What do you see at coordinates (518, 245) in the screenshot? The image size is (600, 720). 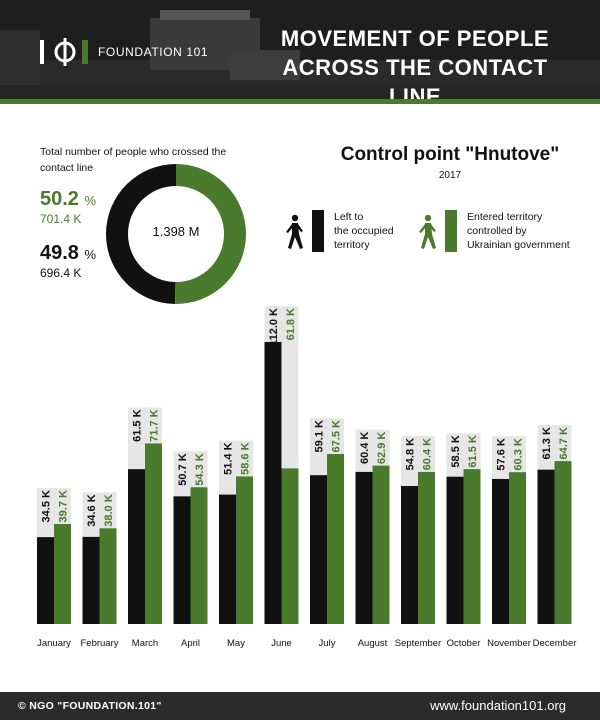 I see `legend-entered-line: Ukrainian government` at bounding box center [518, 245].